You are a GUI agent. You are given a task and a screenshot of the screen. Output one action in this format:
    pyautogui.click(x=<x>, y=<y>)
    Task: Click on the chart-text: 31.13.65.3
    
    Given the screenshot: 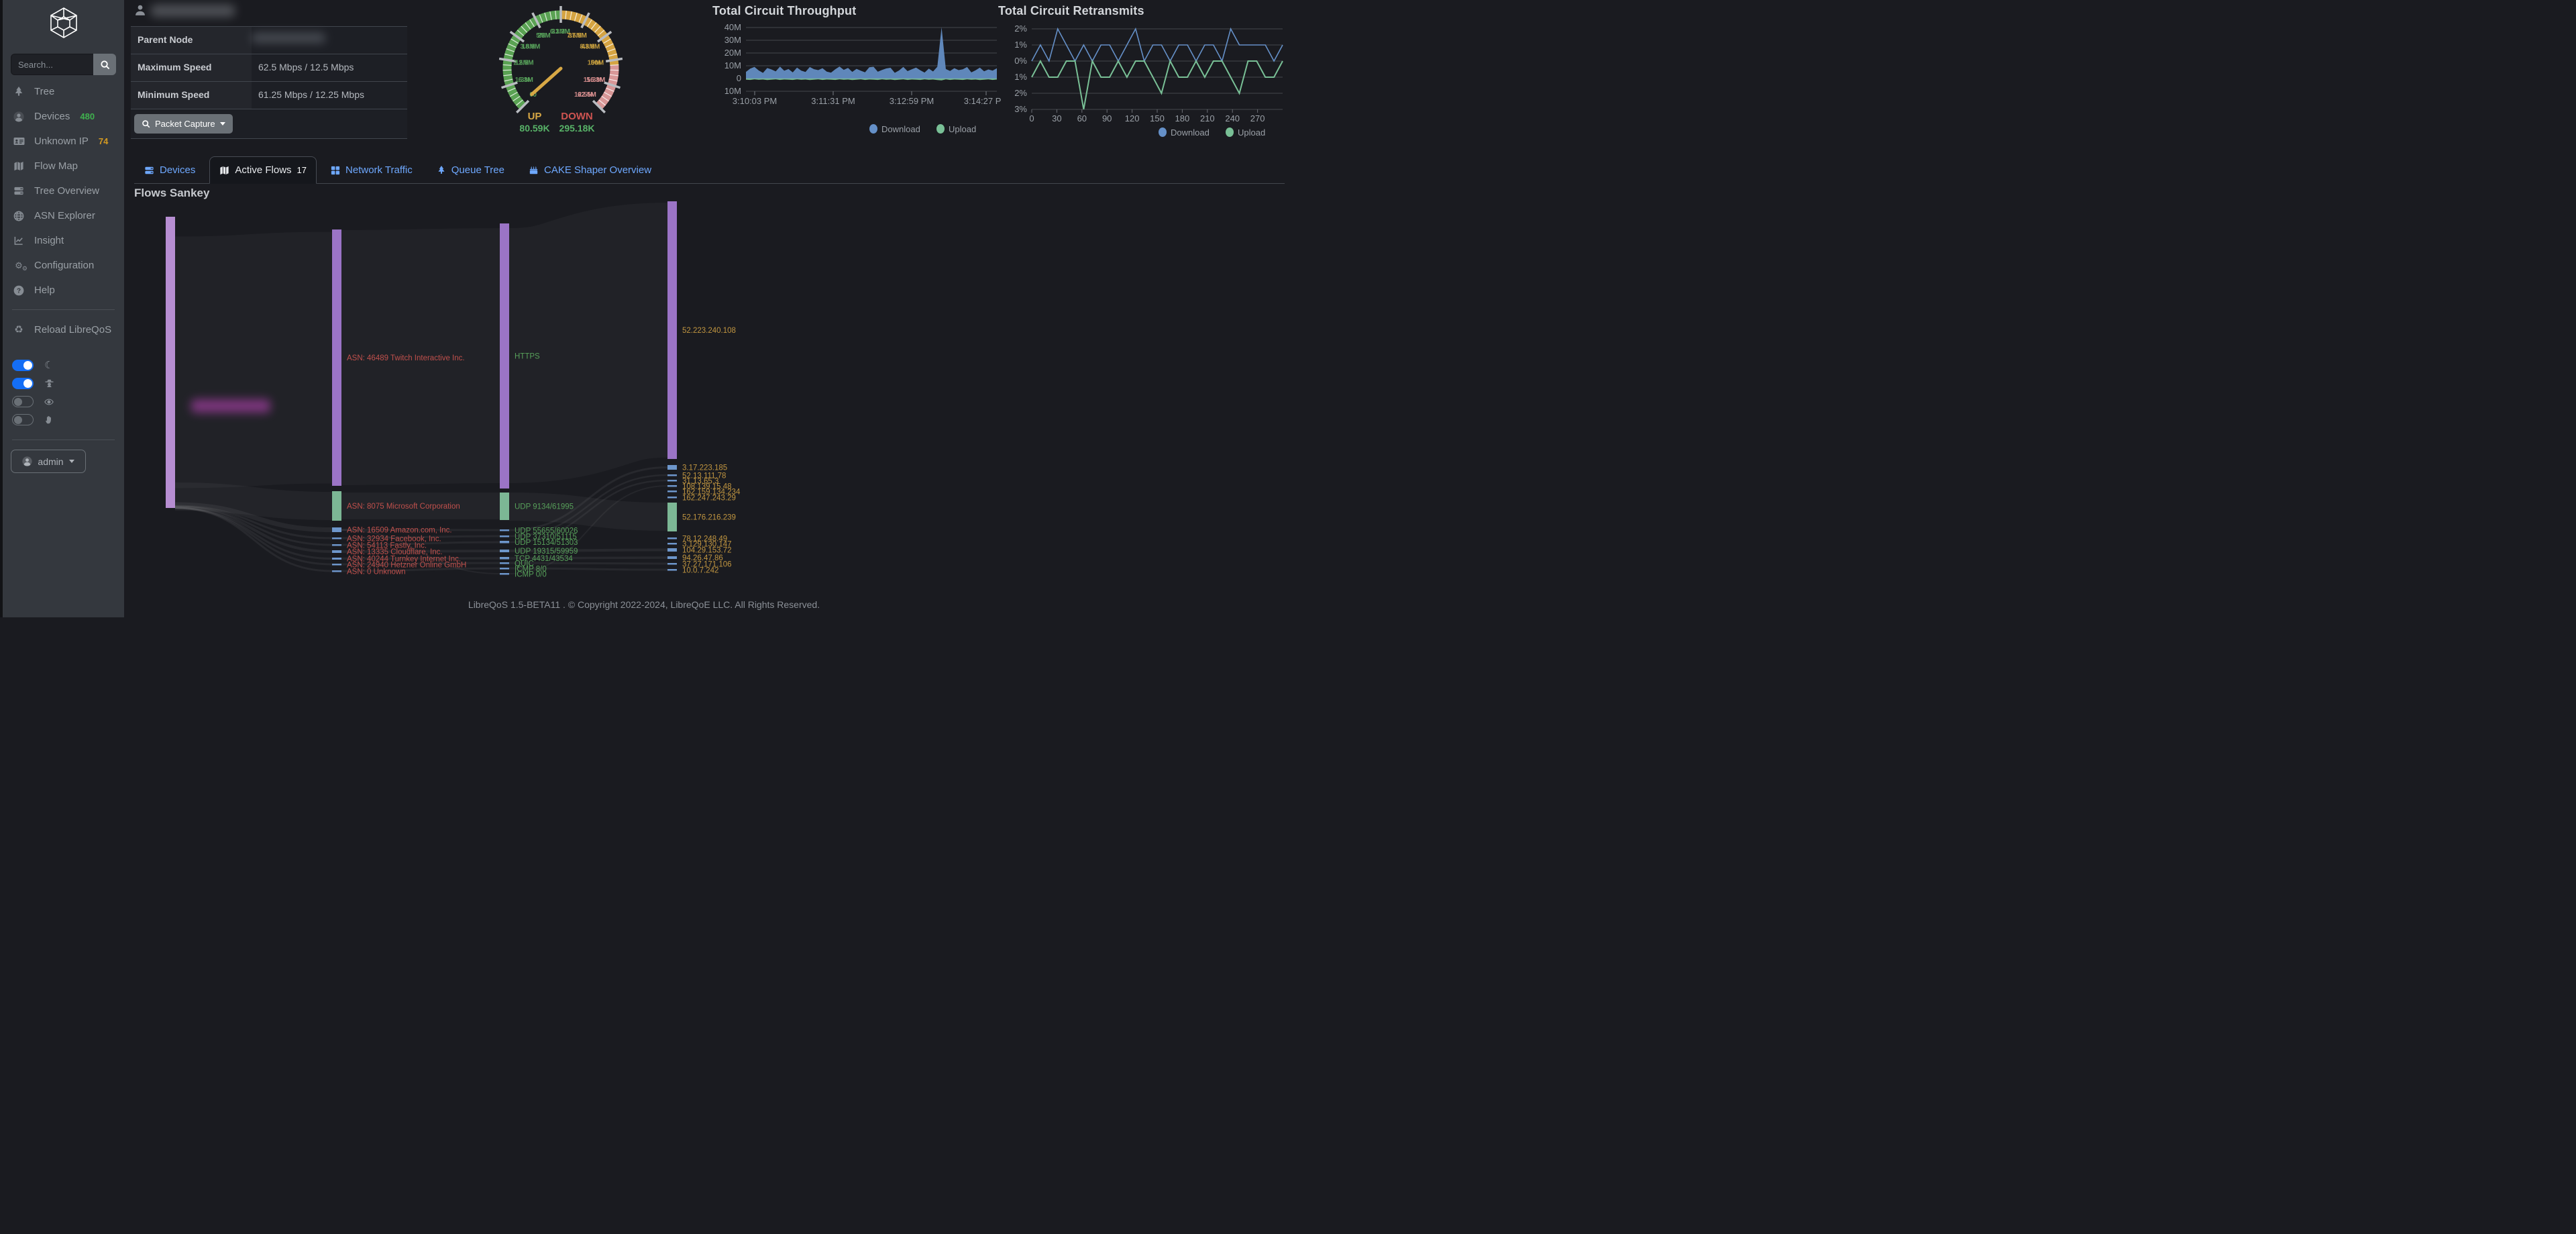 What is the action you would take?
    pyautogui.click(x=700, y=481)
    